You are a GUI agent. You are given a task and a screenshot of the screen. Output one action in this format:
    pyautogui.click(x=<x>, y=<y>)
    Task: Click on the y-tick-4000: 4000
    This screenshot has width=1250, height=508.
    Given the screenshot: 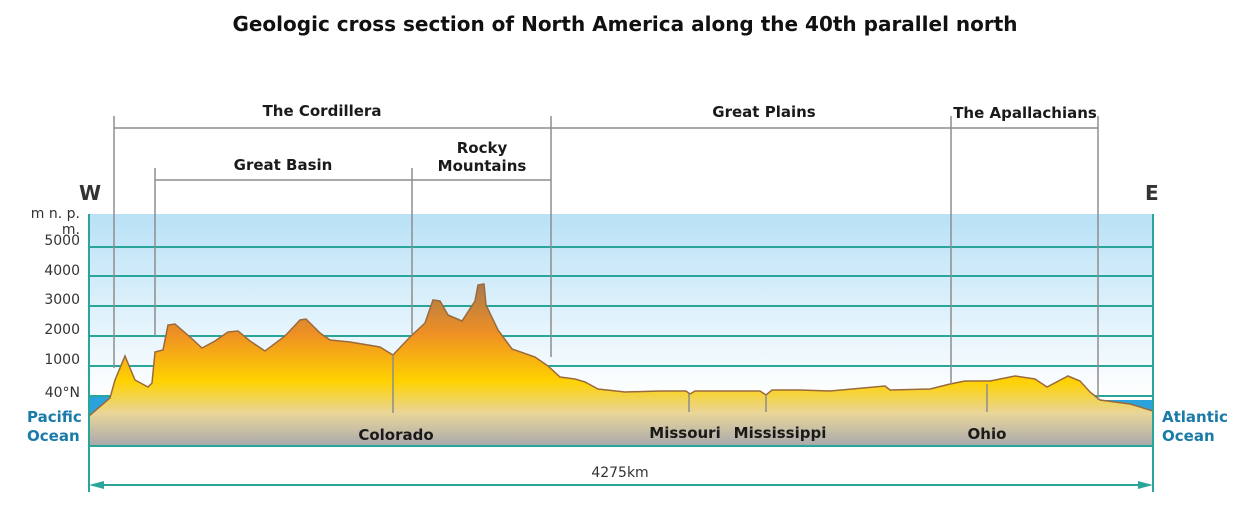 What is the action you would take?
    pyautogui.click(x=62, y=271)
    